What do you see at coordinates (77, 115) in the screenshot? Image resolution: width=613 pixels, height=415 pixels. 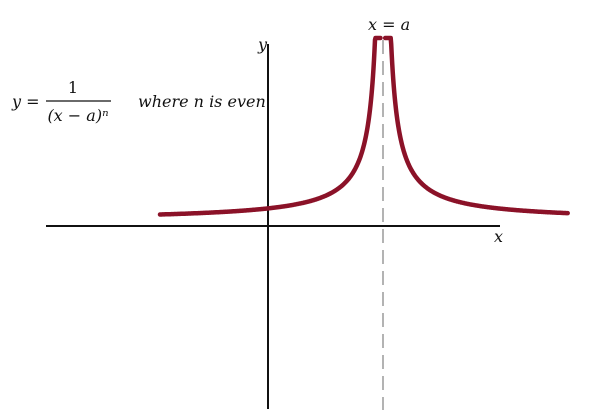 I see `equation-denominator: (x − a)ⁿ` at bounding box center [77, 115].